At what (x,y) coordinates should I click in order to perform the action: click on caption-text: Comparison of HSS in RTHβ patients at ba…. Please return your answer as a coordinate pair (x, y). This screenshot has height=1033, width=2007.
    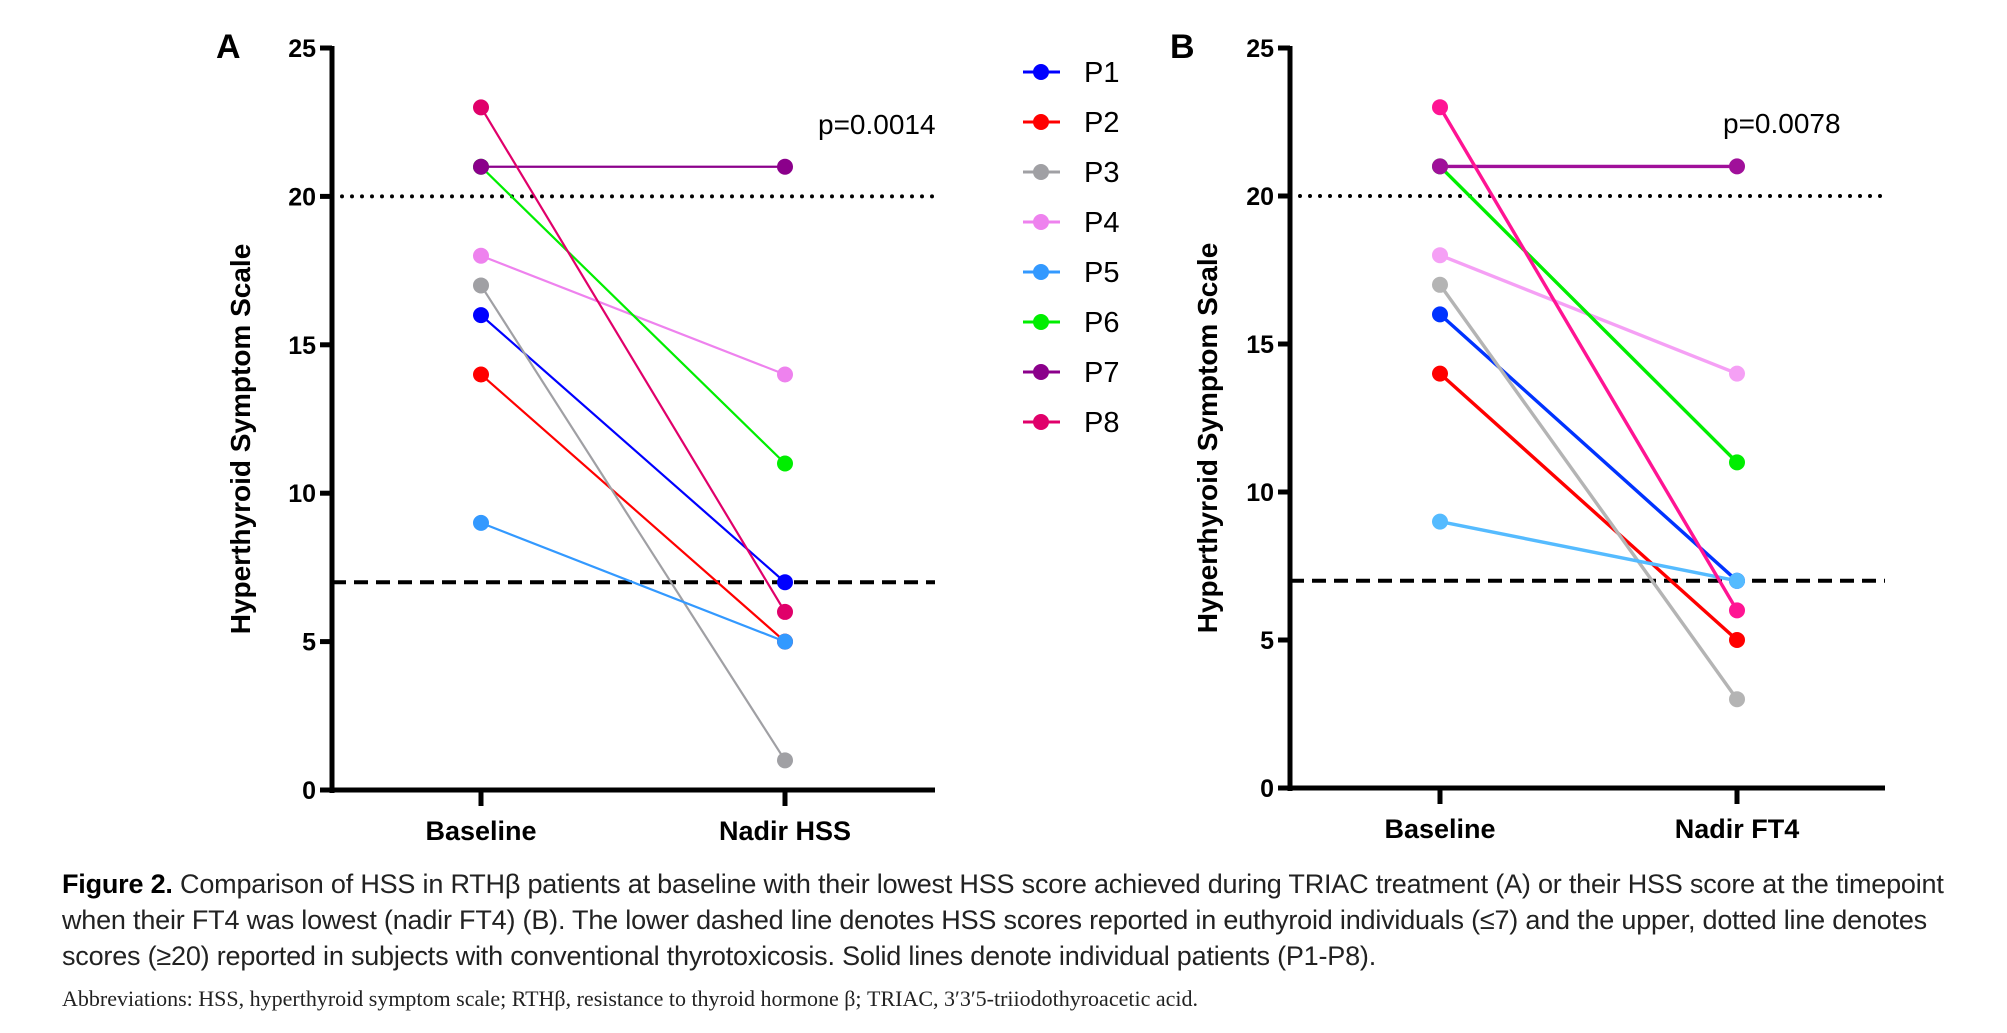
    Looking at the image, I should click on (1003, 920).